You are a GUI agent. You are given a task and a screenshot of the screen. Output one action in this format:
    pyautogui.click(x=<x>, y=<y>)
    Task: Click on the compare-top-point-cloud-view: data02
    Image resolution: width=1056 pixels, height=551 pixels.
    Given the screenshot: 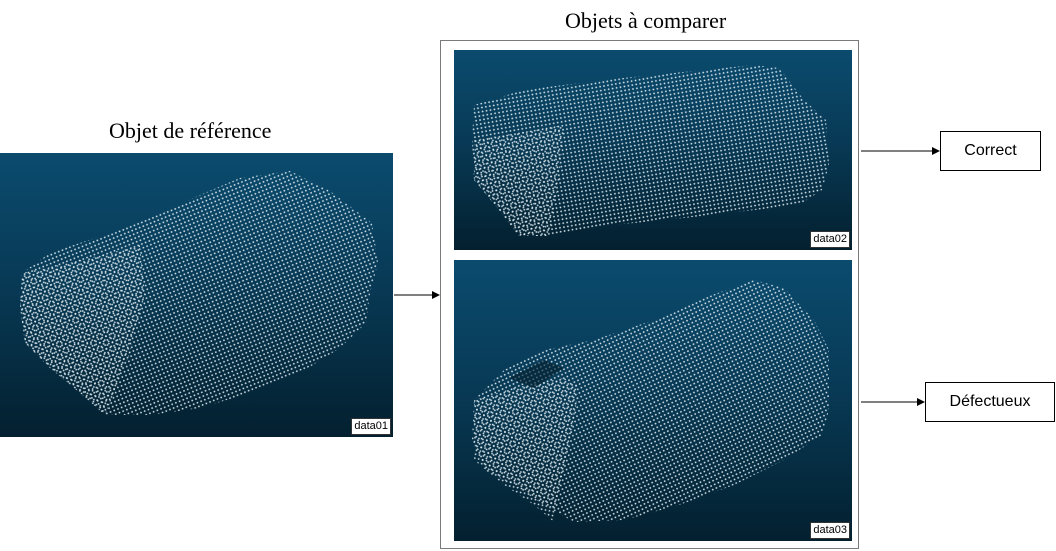 What is the action you would take?
    pyautogui.click(x=653, y=150)
    